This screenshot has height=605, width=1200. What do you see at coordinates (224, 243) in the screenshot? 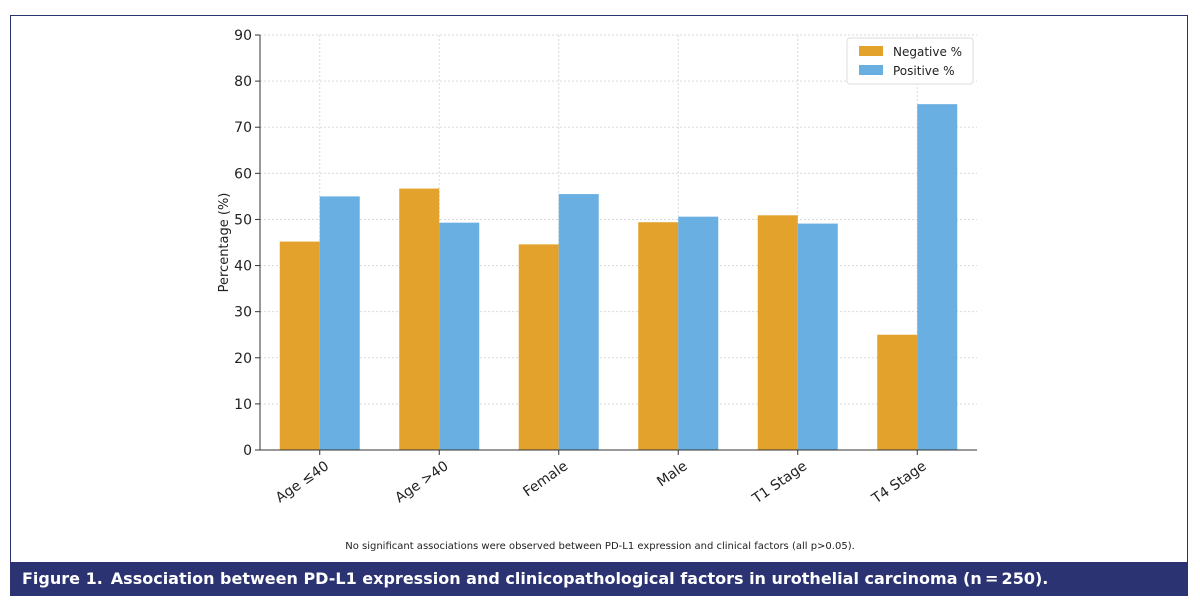
I see `y-axis-label: Percentage (%)` at bounding box center [224, 243].